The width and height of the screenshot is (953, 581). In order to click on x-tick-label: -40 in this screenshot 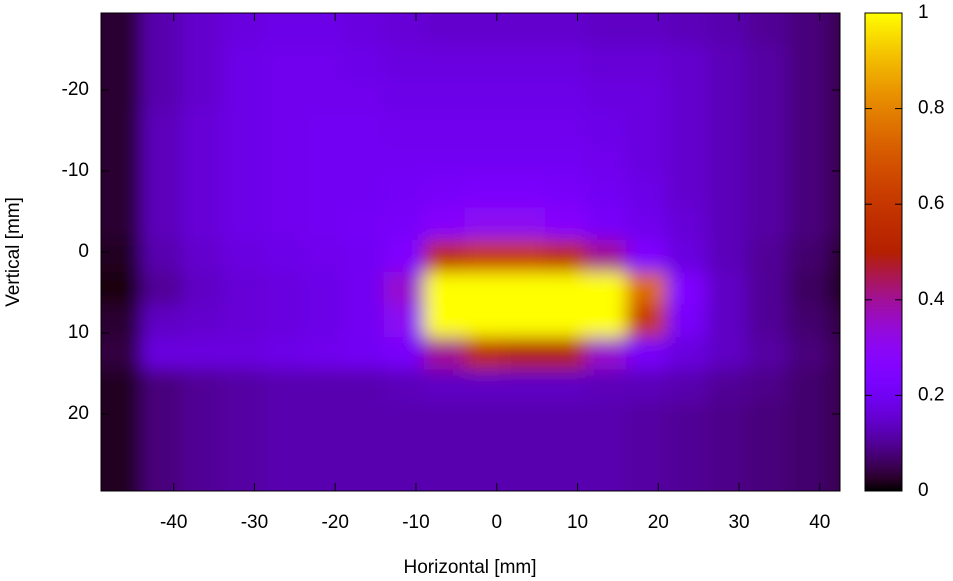, I will do `click(173, 522)`.